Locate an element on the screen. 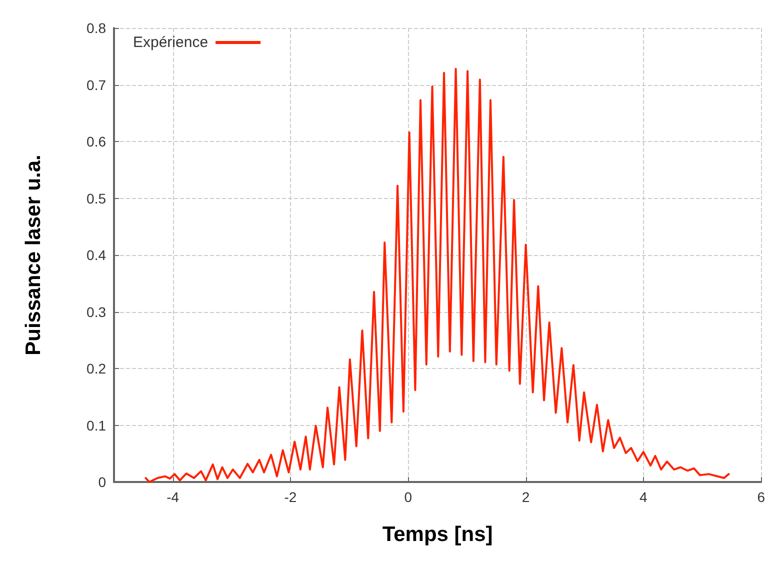 Image resolution: width=776 pixels, height=561 pixels. legend-label: Expérience is located at coordinates (170, 42).